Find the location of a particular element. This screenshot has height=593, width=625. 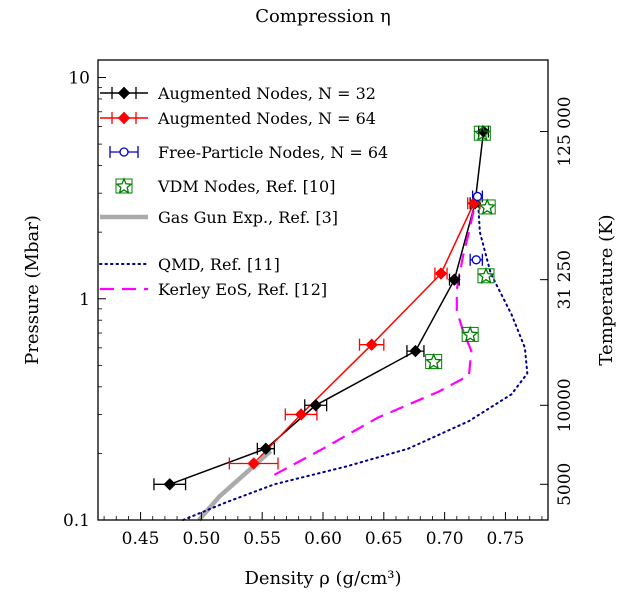

legend-entry-qmd: QMD, Ref. [11] is located at coordinates (189, 264).